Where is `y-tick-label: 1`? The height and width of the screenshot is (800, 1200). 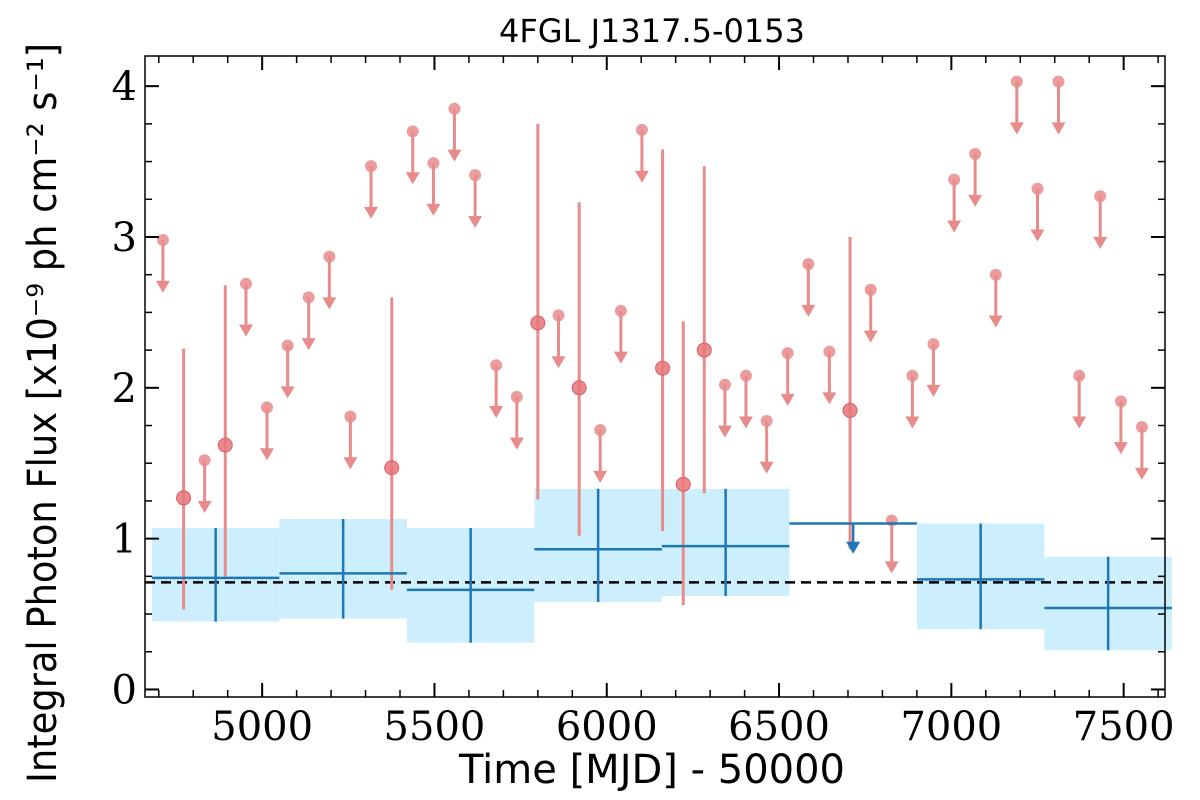
y-tick-label: 1 is located at coordinates (124, 540).